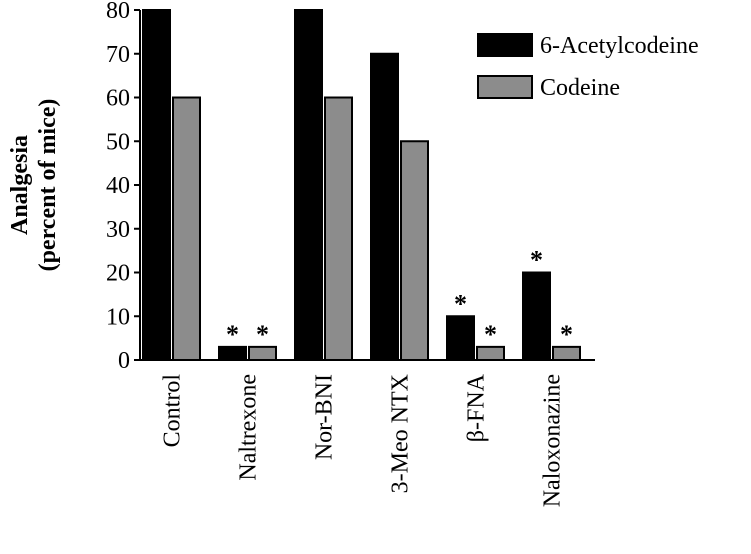 This screenshot has width=751, height=554. Describe the element at coordinates (580, 88) in the screenshot. I see `legend-label: Codeine` at that location.